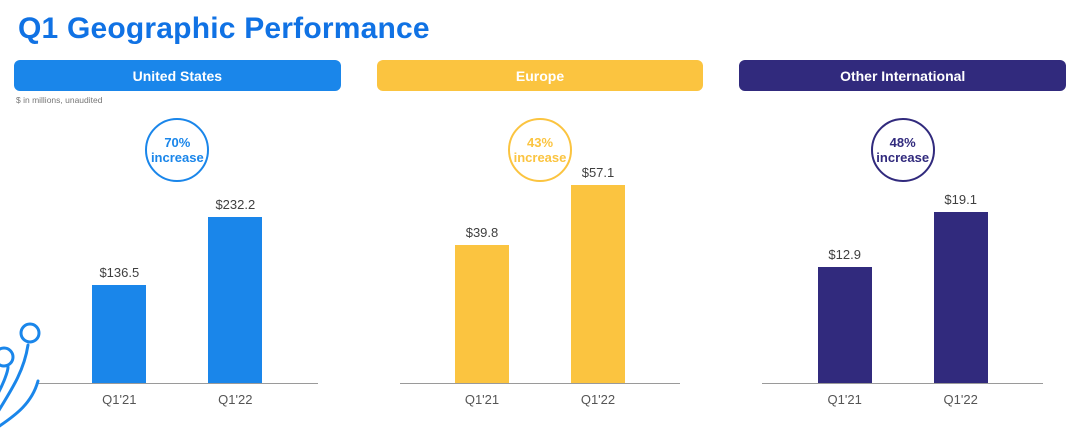 Image resolution: width=1080 pixels, height=434 pixels. Describe the element at coordinates (902, 287) in the screenshot. I see `plot-area: $12.9 $19.1` at that location.